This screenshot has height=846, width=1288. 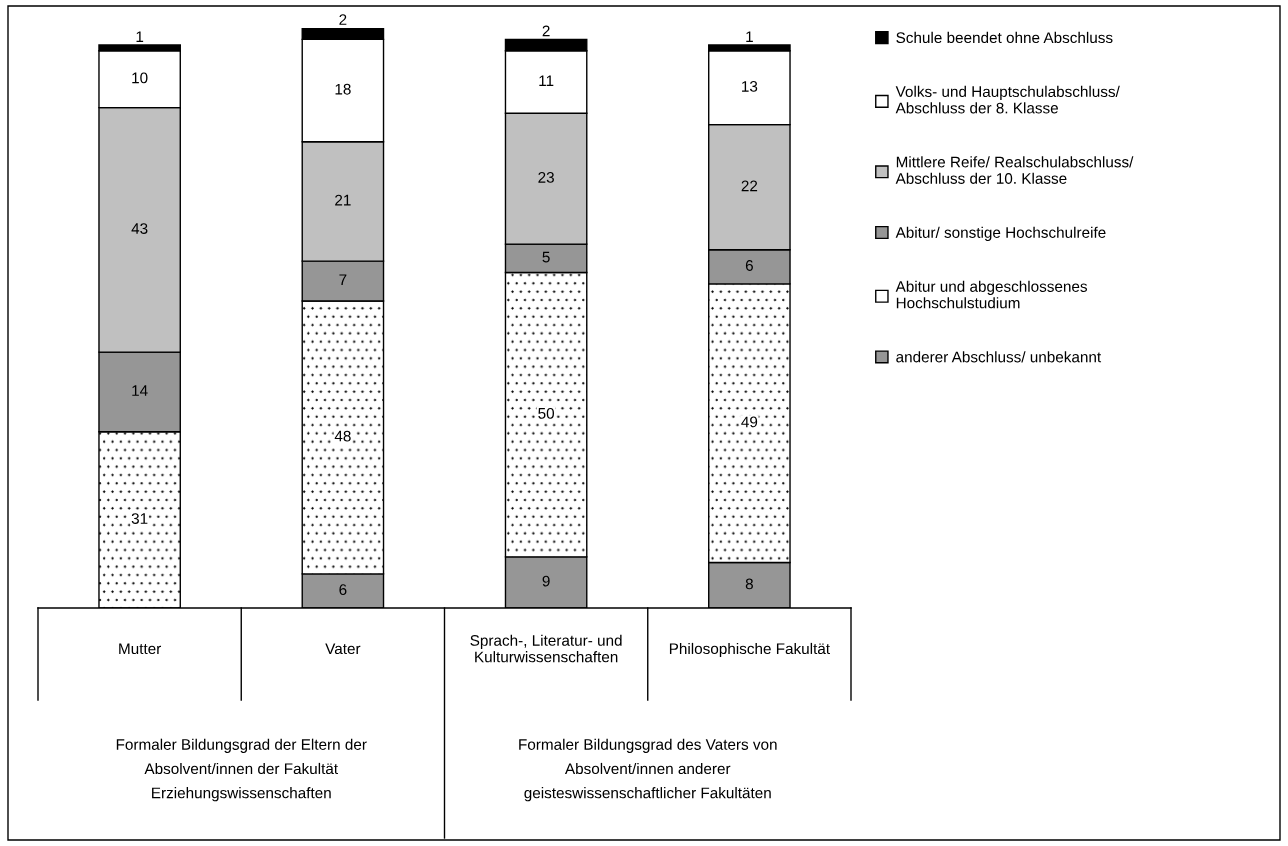 I want to click on data-label: 5, so click(x=546, y=257).